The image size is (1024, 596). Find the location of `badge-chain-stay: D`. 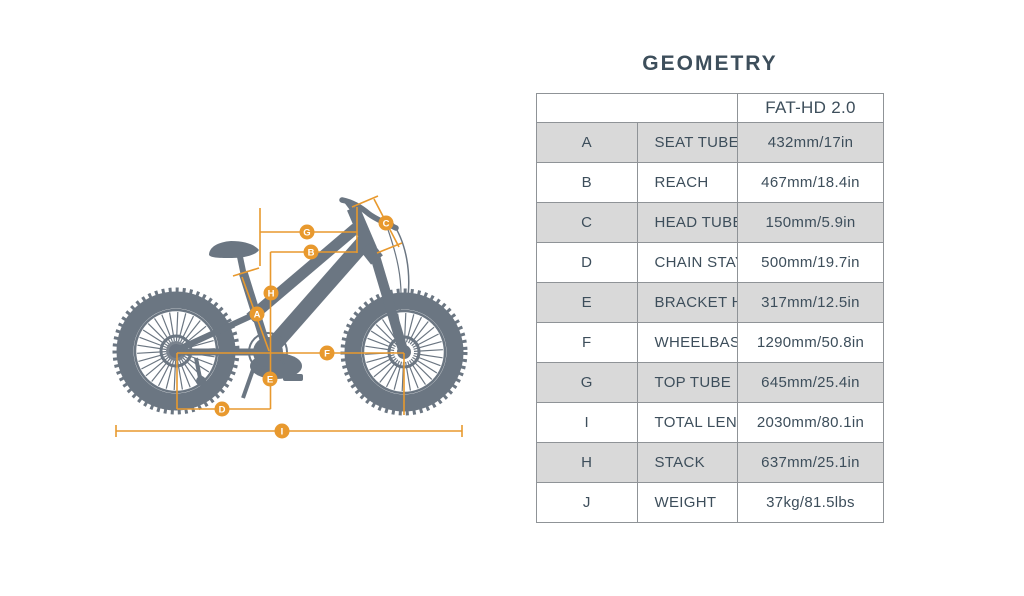

badge-chain-stay: D is located at coordinates (222, 409).